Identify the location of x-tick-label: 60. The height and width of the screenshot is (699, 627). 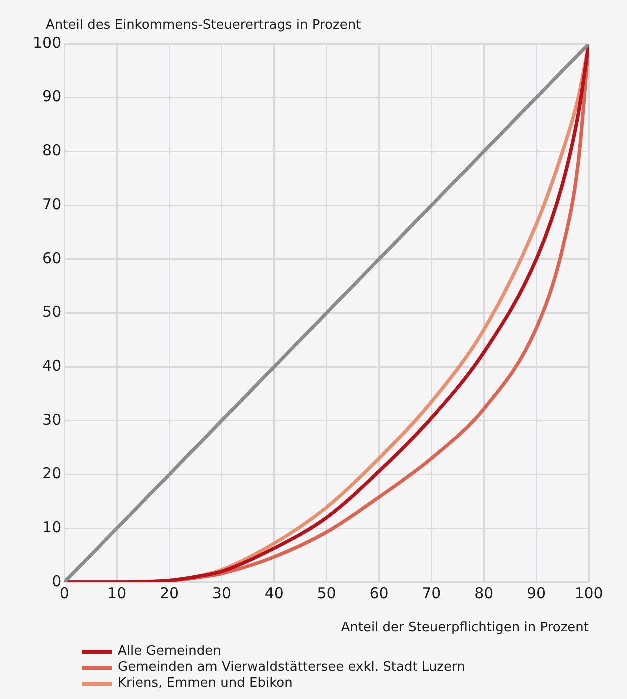
(379, 593).